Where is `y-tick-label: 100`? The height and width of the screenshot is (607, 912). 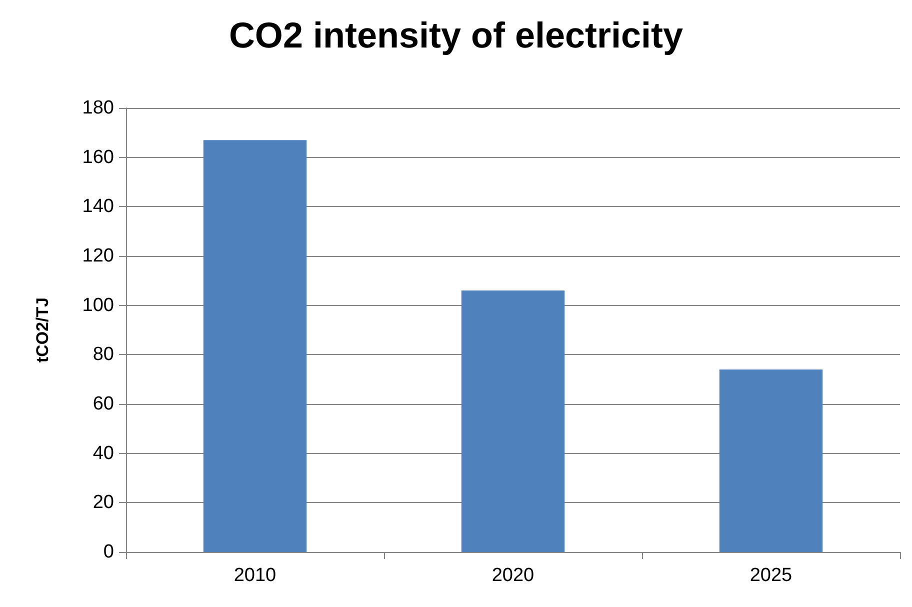
y-tick-label: 100 is located at coordinates (98, 305).